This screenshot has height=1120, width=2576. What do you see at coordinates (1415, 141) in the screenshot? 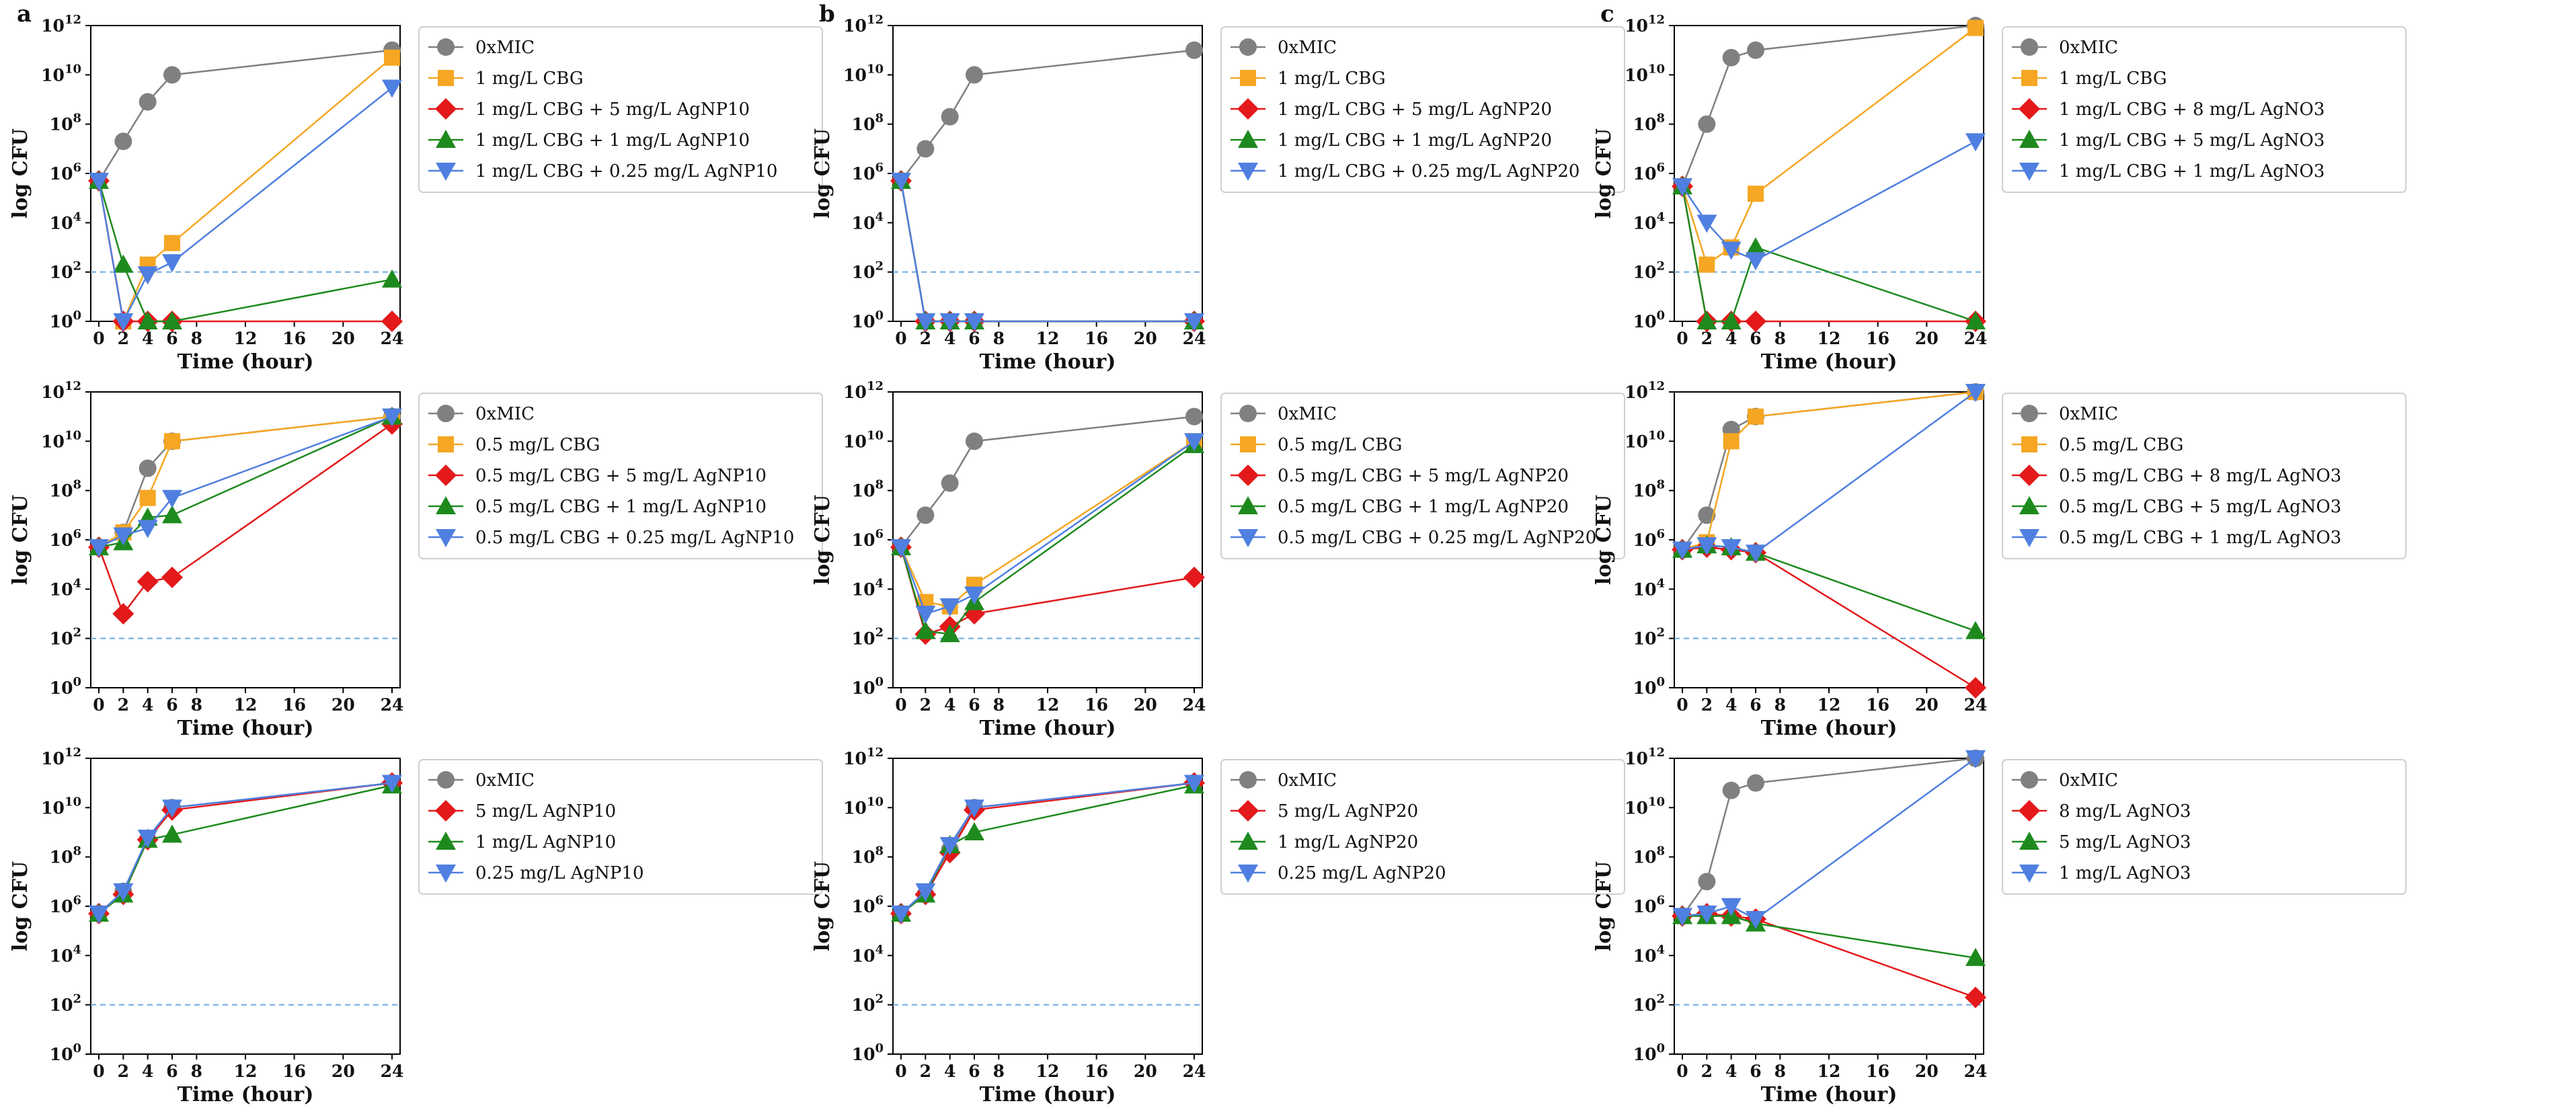
I see `legend-label: 1 mg/L CBG + 1 mg/L AgNP20` at bounding box center [1415, 141].